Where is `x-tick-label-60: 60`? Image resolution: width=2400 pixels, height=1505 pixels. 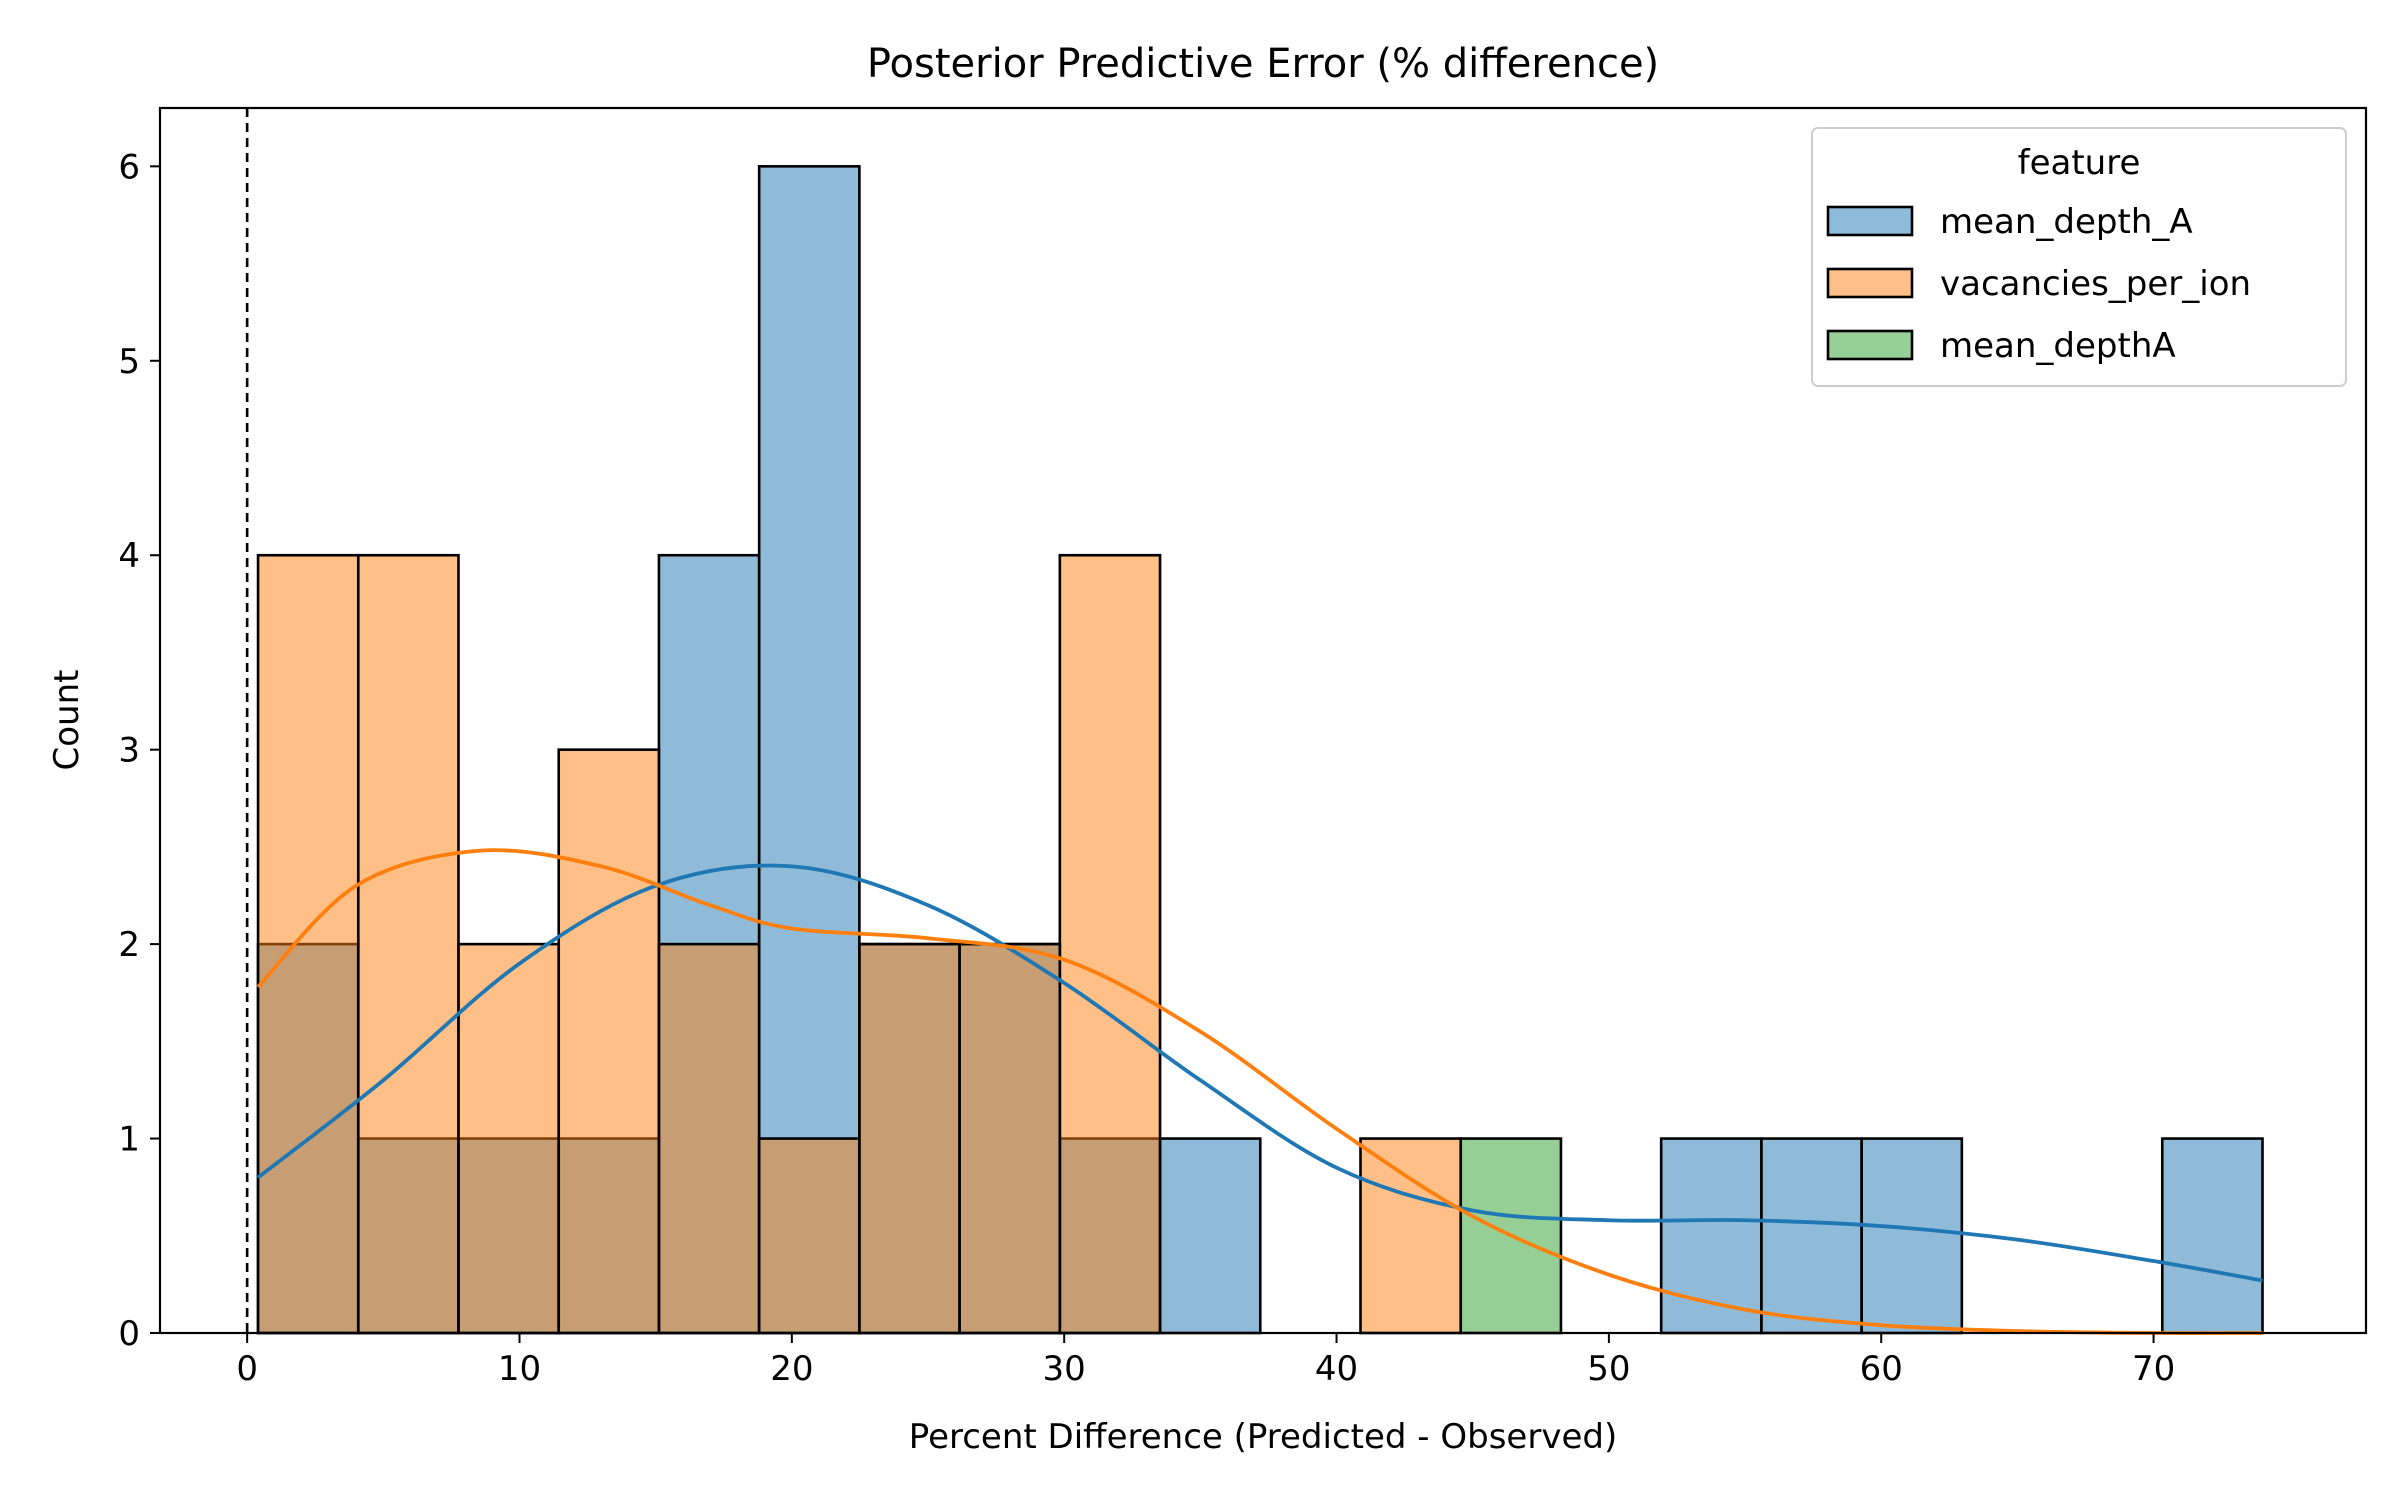 x-tick-label-60: 60 is located at coordinates (1881, 1369).